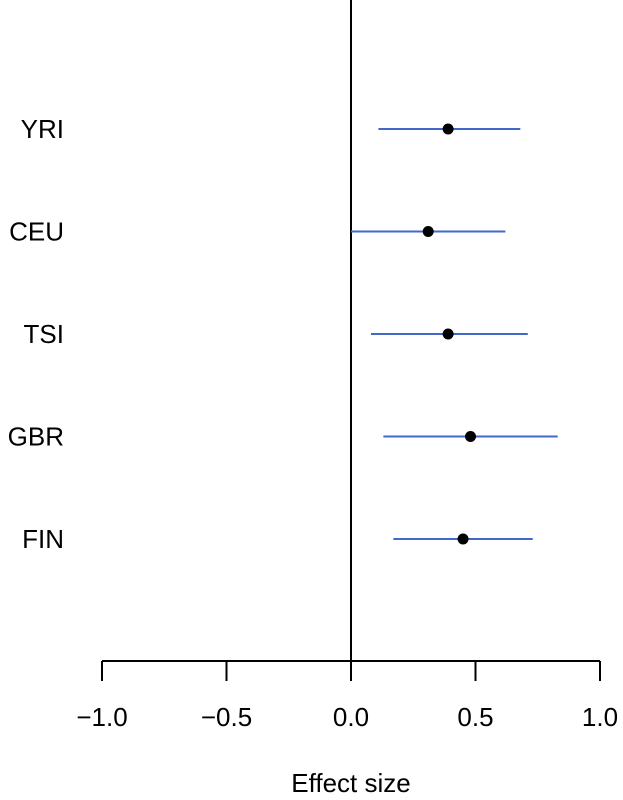 This screenshot has width=623, height=800. Describe the element at coordinates (463, 539) in the screenshot. I see `point-estimate-fin` at that location.